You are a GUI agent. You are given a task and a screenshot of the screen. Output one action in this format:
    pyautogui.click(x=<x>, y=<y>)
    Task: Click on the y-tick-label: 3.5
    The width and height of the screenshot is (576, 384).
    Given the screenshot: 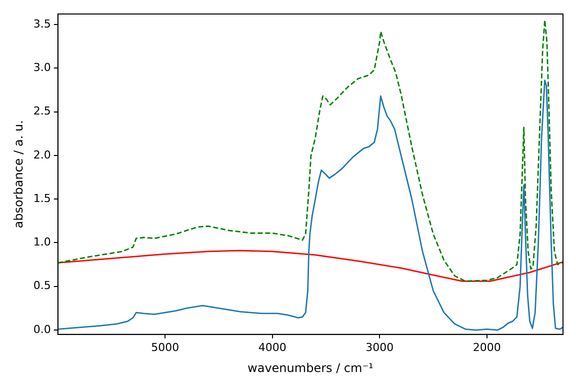 What is the action you would take?
    pyautogui.click(x=42, y=23)
    